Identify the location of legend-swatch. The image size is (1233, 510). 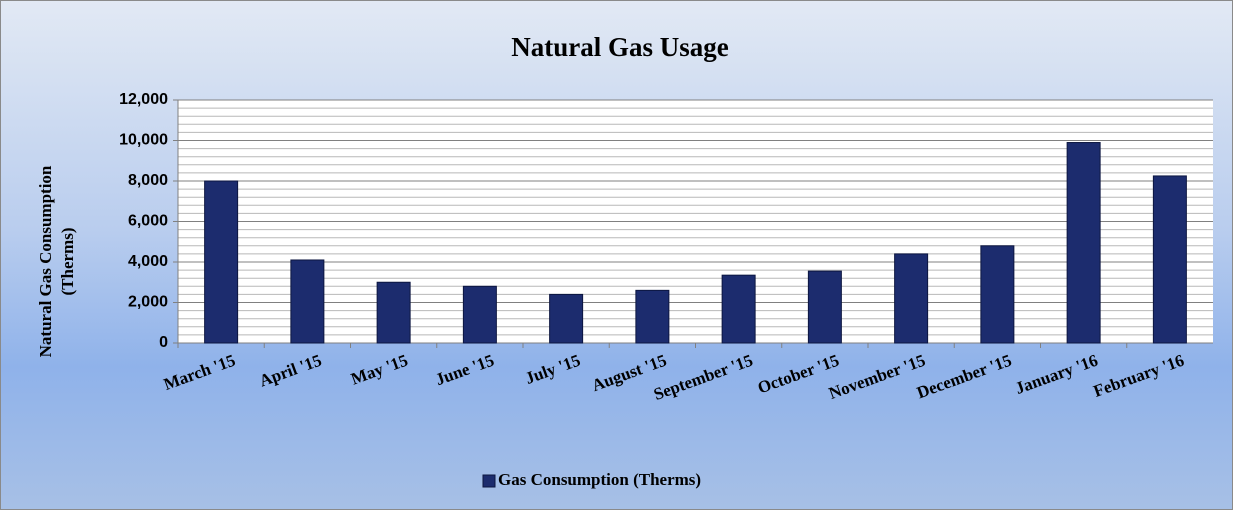
(489, 481).